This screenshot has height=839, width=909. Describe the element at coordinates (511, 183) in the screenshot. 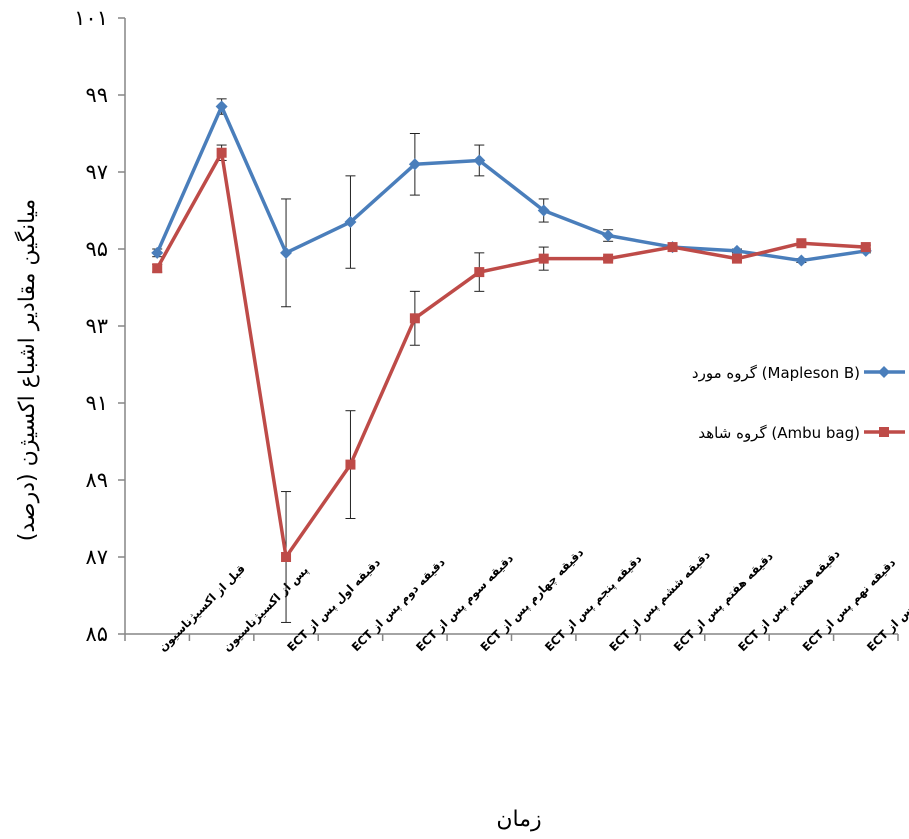

I see `series-line` at that location.